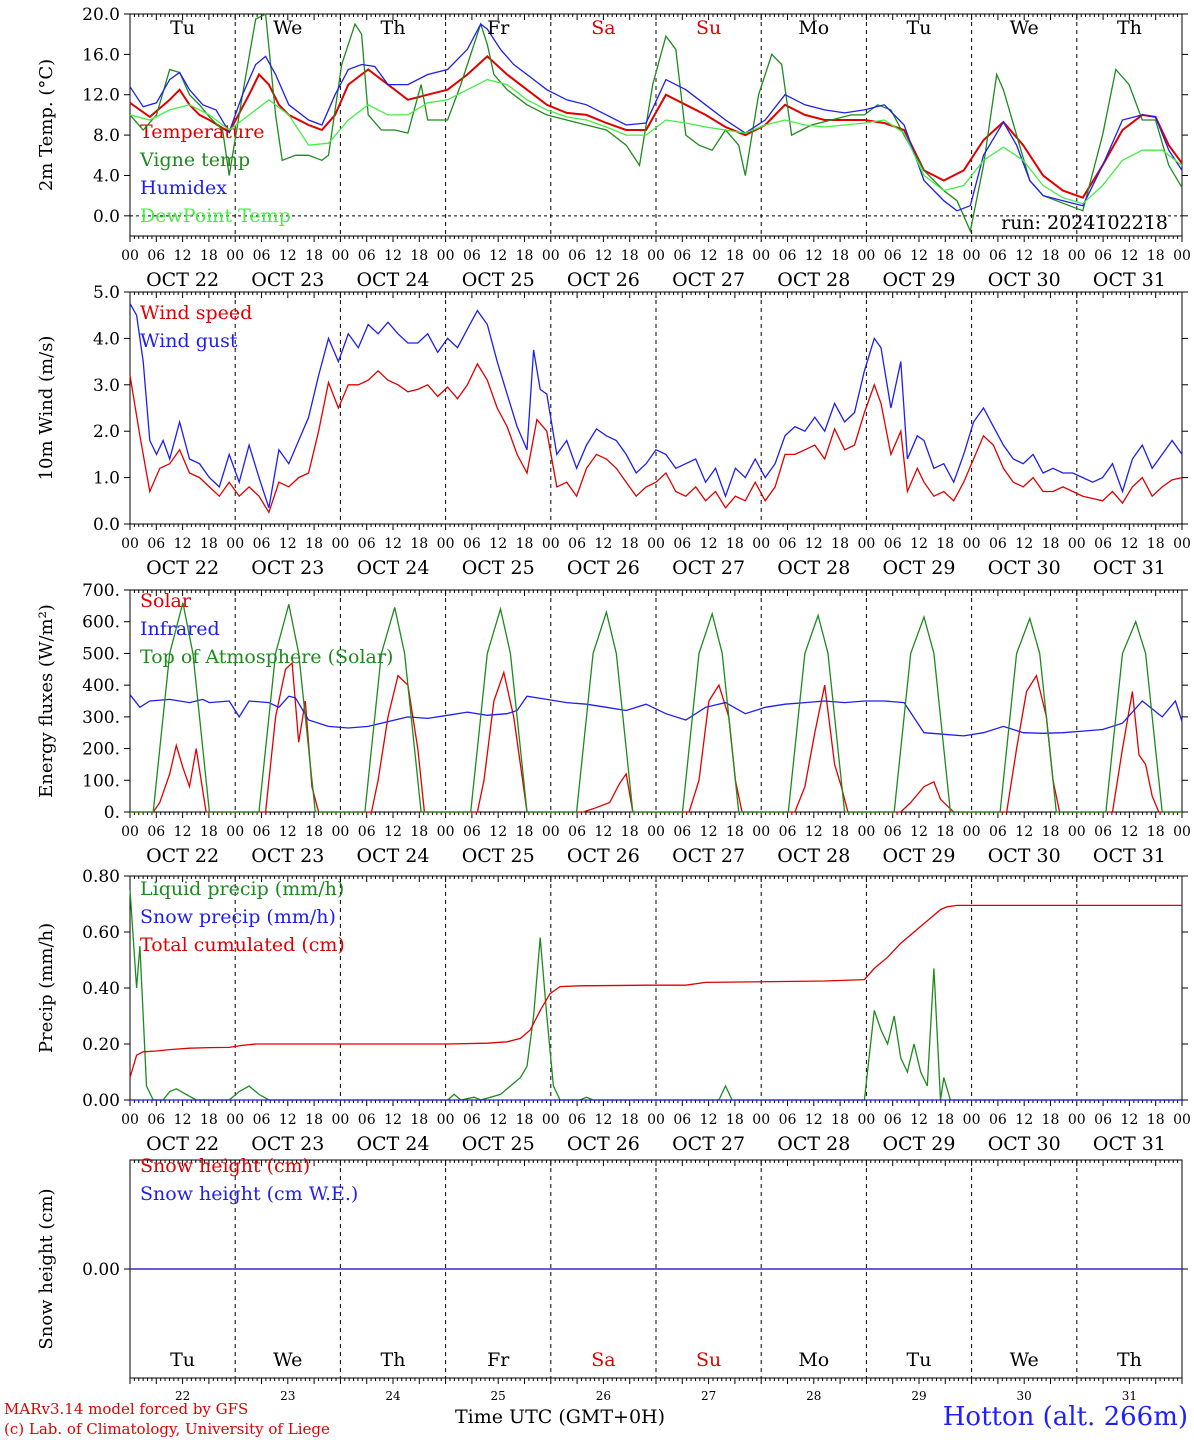 The image size is (1194, 1440). Describe the element at coordinates (101, 1045) in the screenshot. I see `y-tick-label: 0.20` at that location.